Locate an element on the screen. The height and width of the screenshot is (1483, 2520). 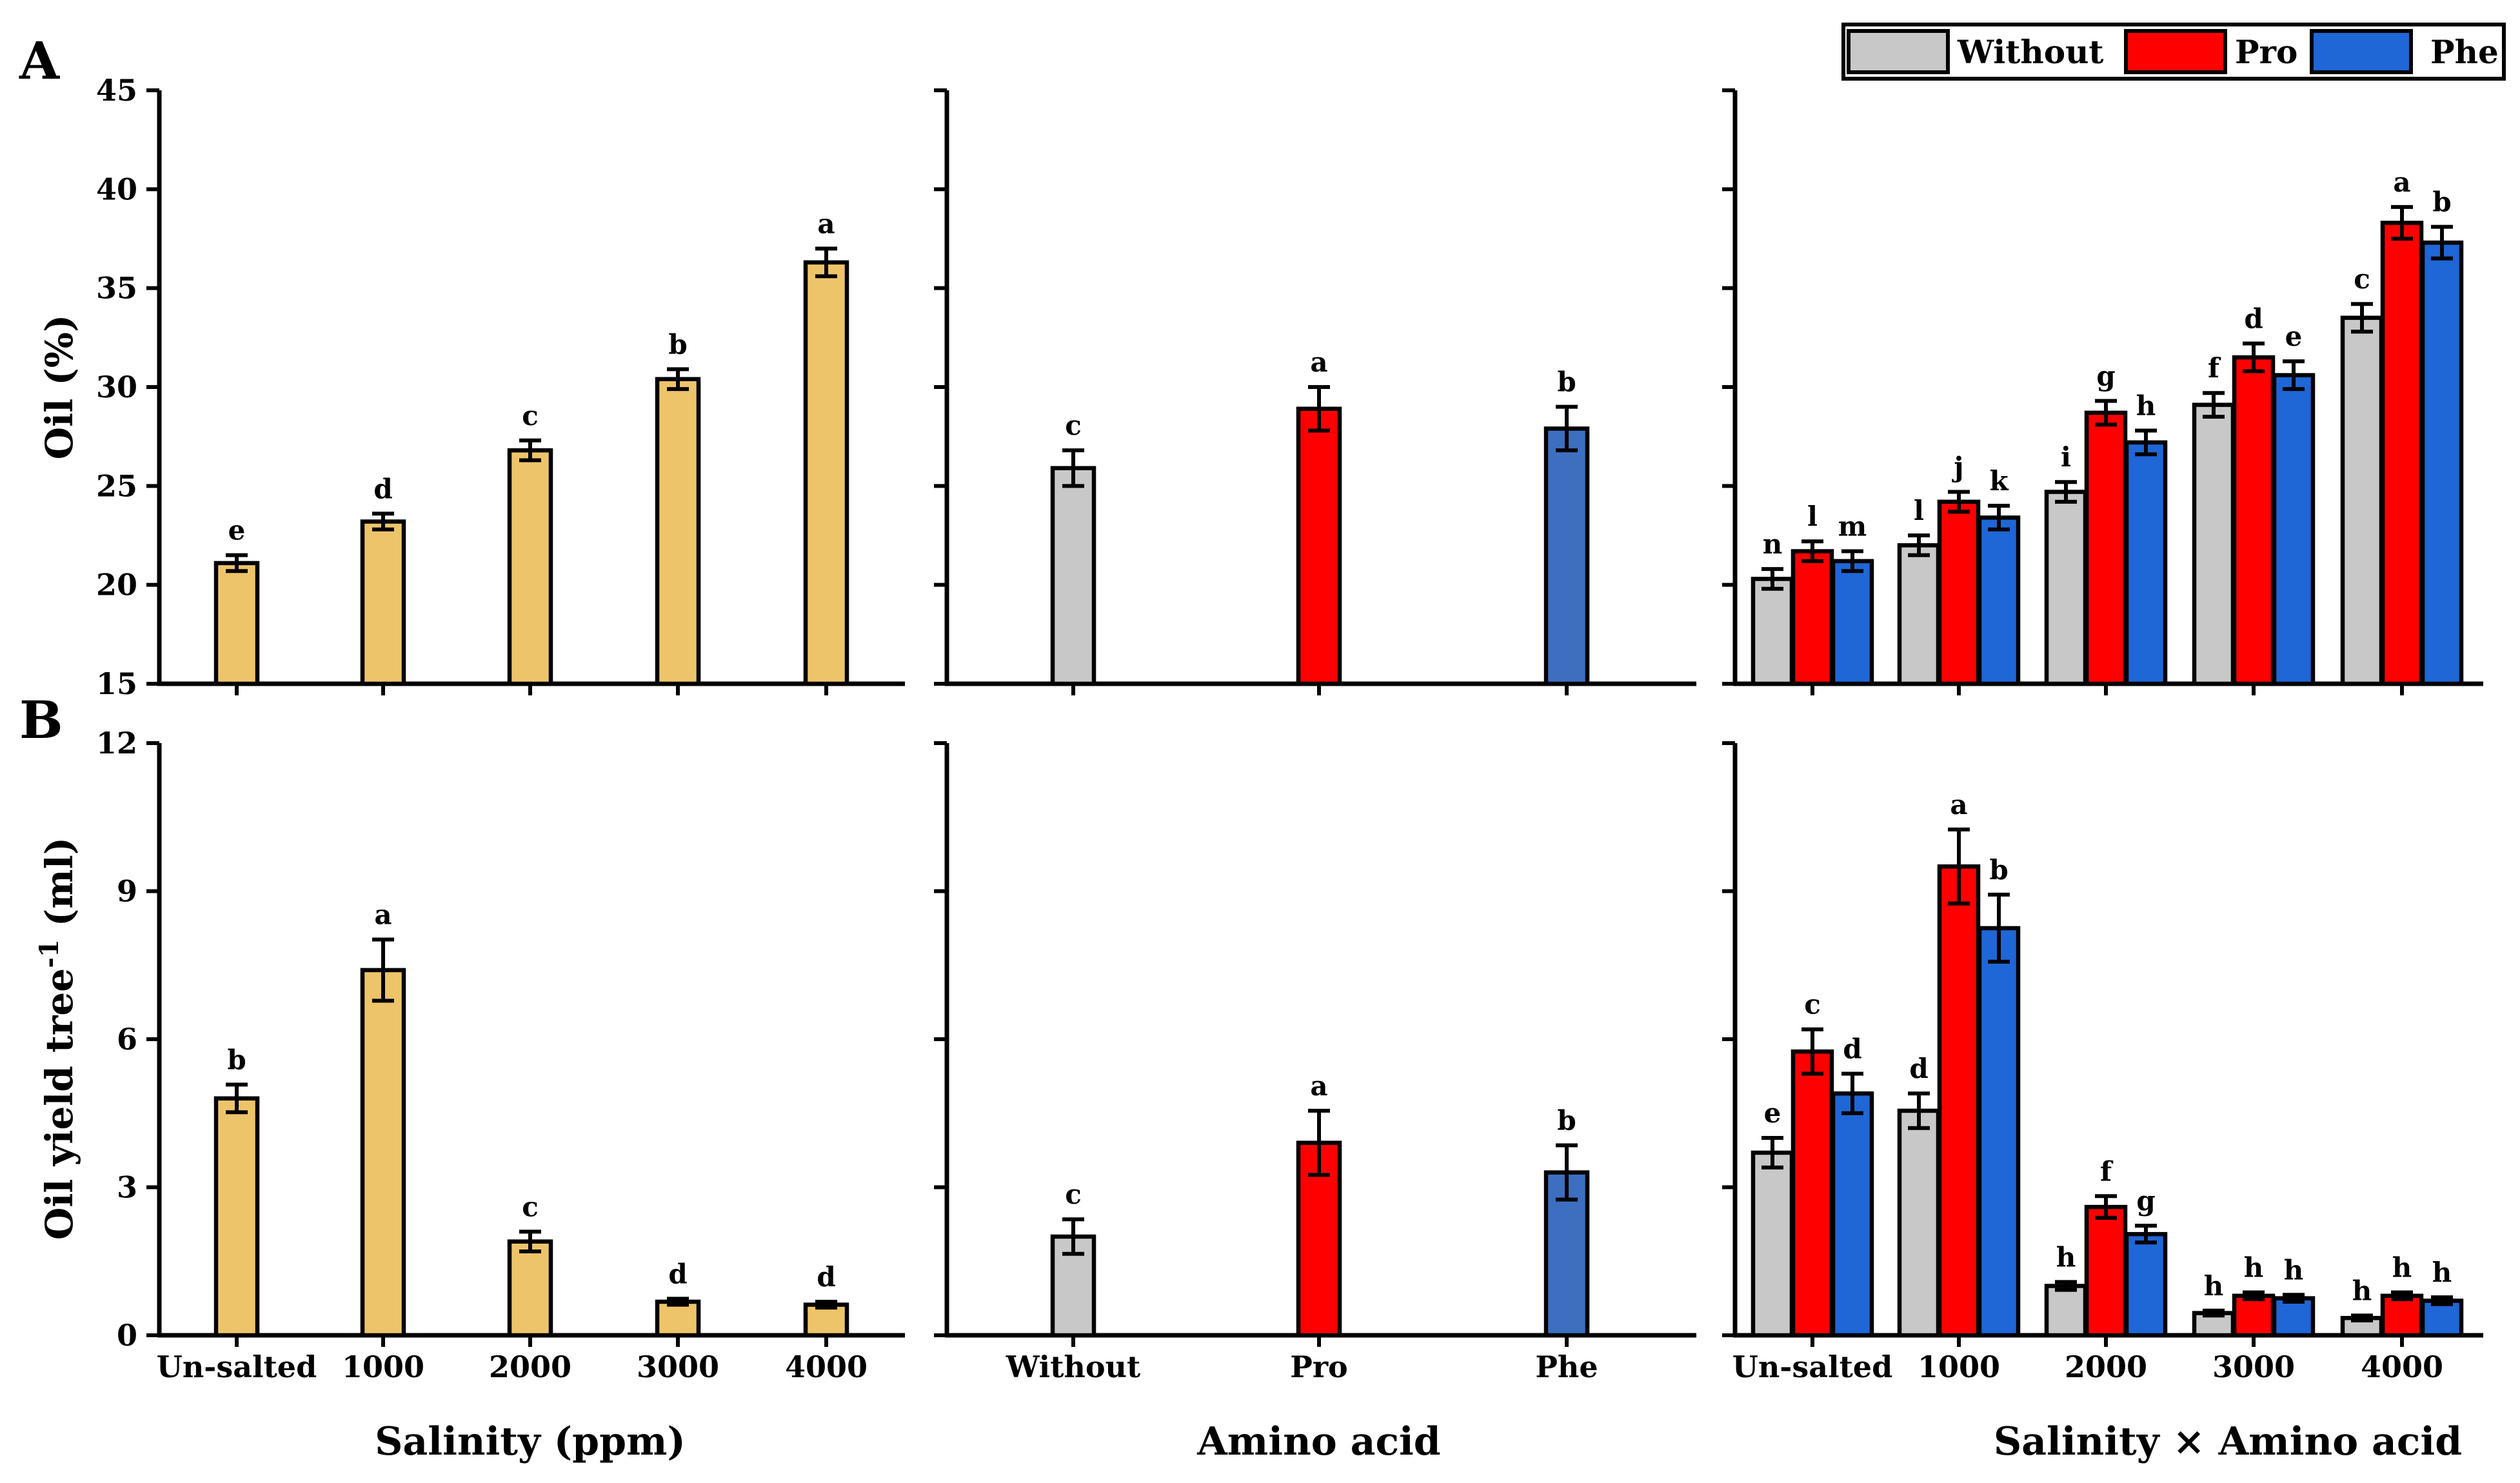
interaction-sig-letter: i is located at coordinates (2066, 457).